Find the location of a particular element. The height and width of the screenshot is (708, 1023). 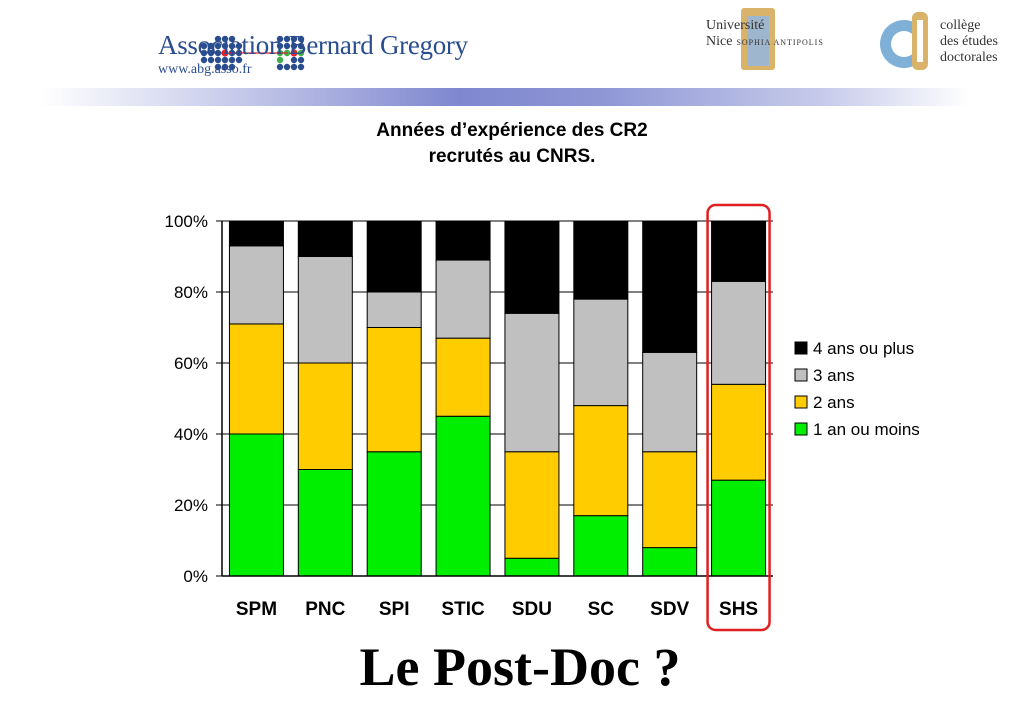

ced-line-1: collège is located at coordinates (960, 25).